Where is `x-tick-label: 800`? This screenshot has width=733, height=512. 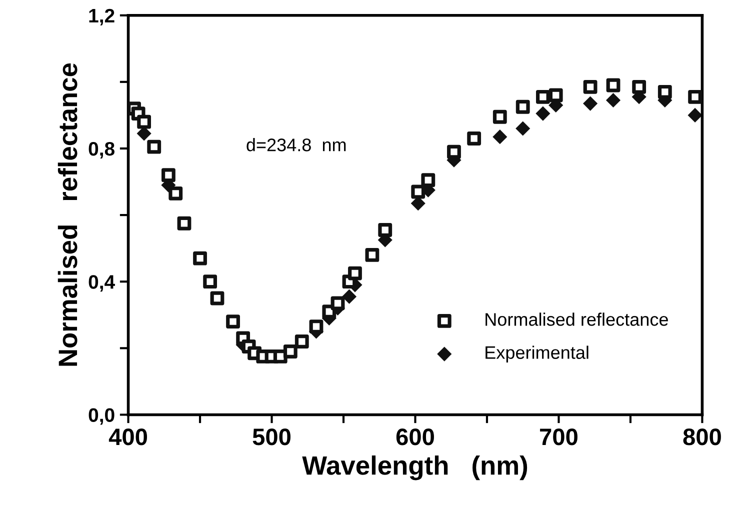
x-tick-label: 800 is located at coordinates (702, 437).